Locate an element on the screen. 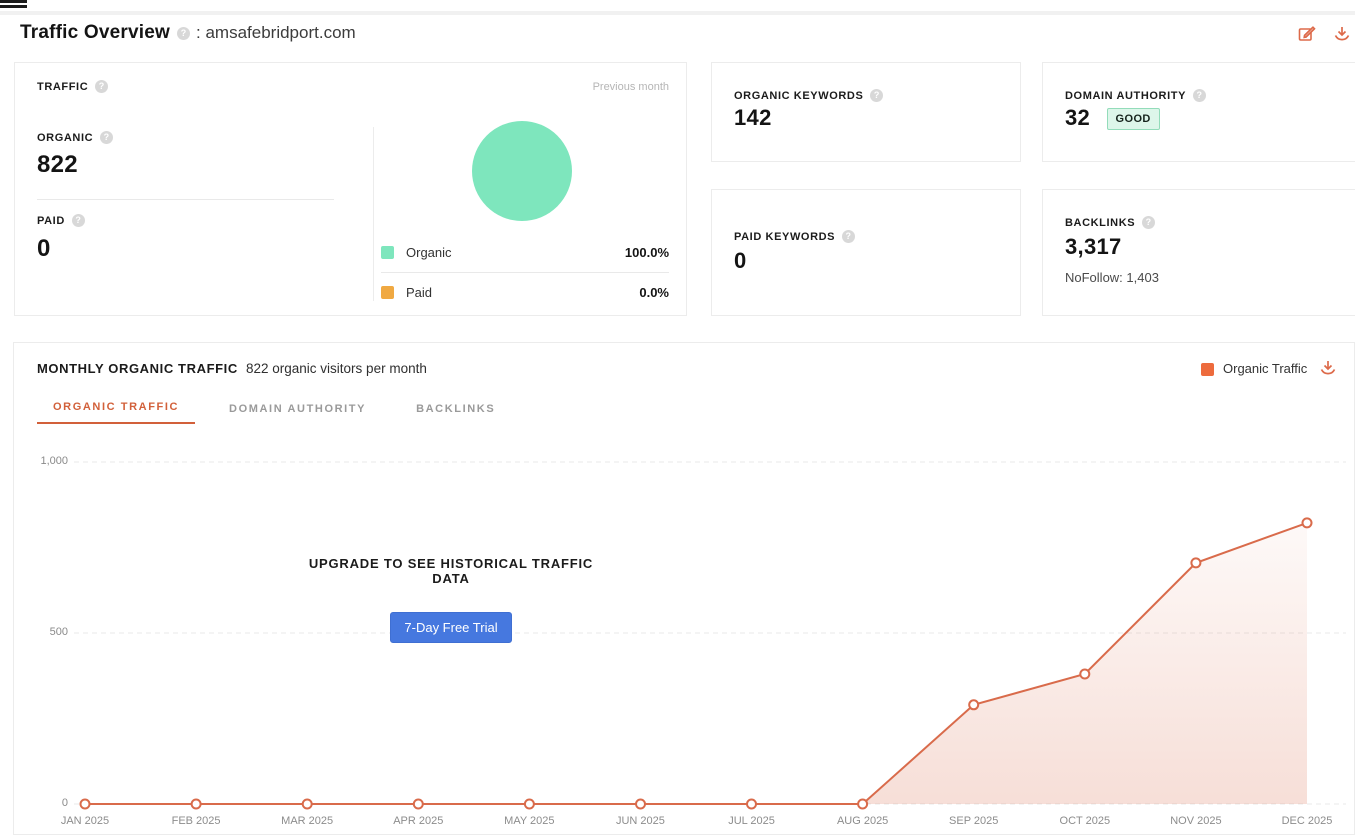 The image size is (1355, 836). domain-authority-value: 32 is located at coordinates (1078, 117).